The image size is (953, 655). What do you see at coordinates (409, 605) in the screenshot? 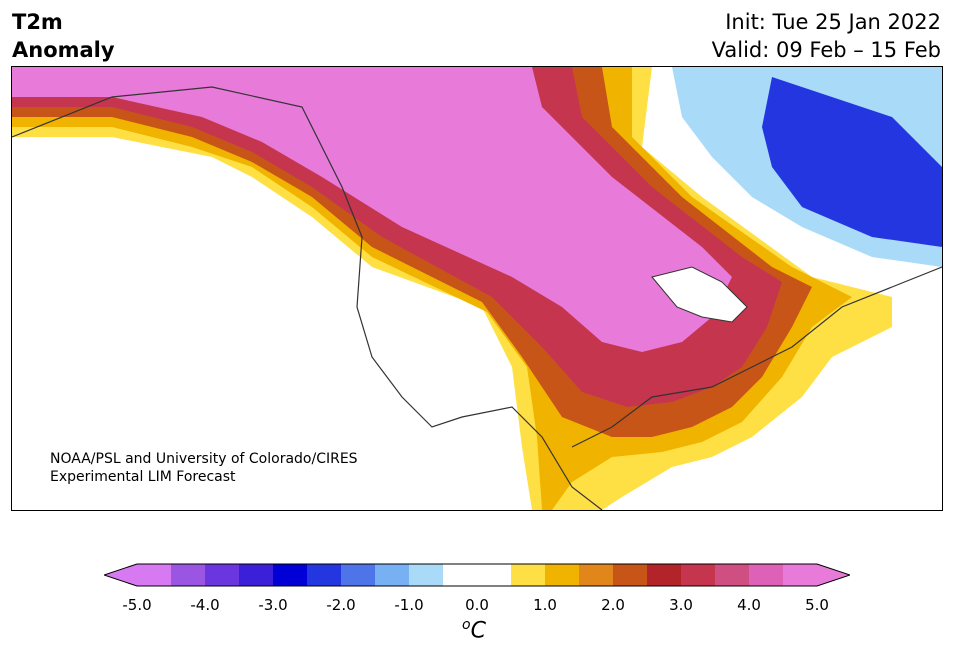
I see `colorbar-tick-label: -1.0` at bounding box center [409, 605].